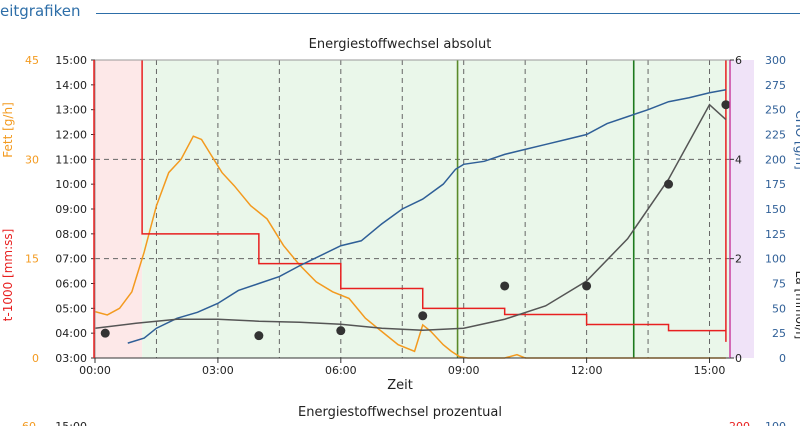  What do you see at coordinates (448, 13) in the screenshot?
I see `section-divider` at bounding box center [448, 13].